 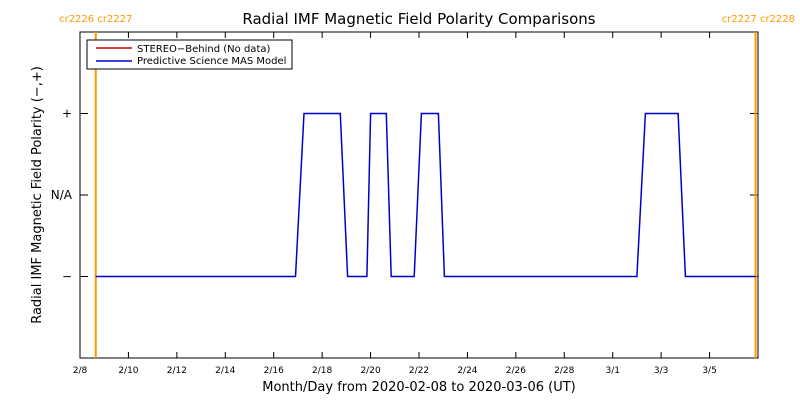 I want to click on carrington-rotation-label: cr2227 cr2228, so click(x=758, y=19).